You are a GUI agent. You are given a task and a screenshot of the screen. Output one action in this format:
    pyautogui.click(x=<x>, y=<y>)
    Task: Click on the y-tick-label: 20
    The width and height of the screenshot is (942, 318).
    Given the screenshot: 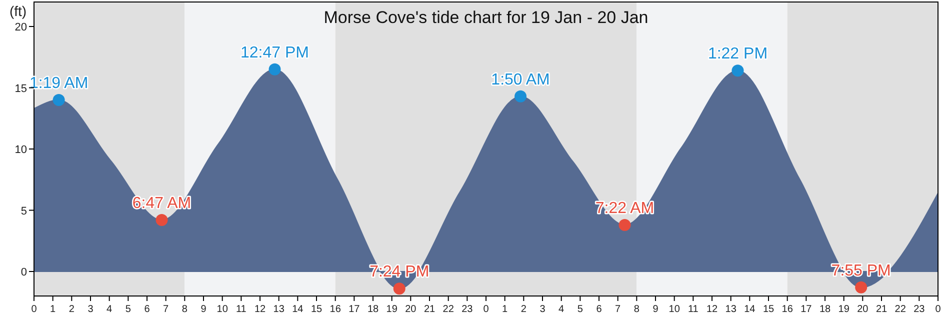 What is the action you would take?
    pyautogui.click(x=20, y=28)
    